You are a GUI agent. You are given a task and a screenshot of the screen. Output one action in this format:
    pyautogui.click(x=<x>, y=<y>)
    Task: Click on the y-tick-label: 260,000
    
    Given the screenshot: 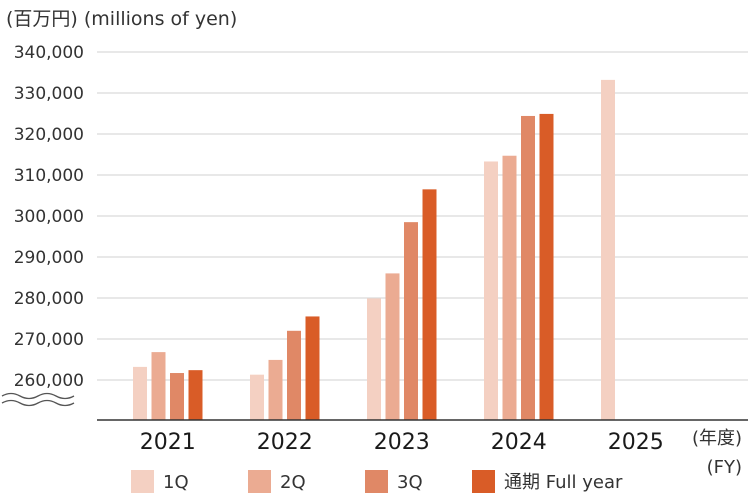 What is the action you would take?
    pyautogui.click(x=49, y=381)
    